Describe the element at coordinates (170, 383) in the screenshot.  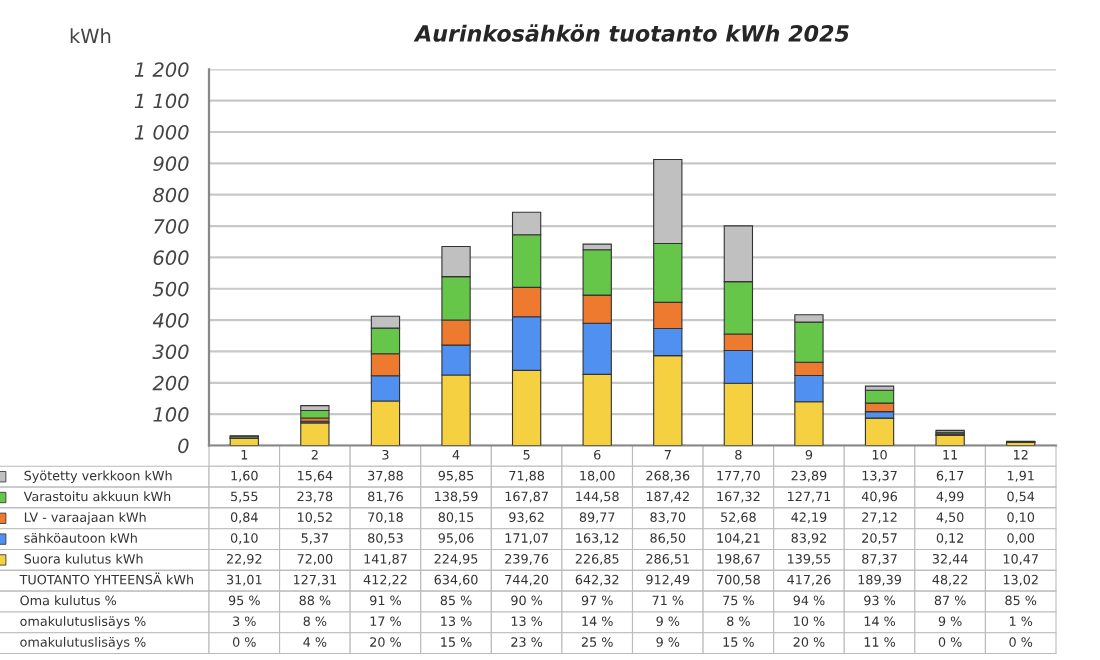
I see `y-tick-label: 200` at that location.